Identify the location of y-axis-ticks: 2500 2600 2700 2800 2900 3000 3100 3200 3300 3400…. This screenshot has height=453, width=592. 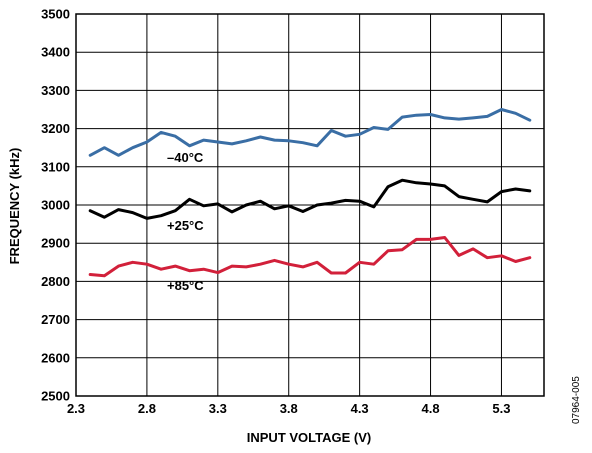
(55, 205).